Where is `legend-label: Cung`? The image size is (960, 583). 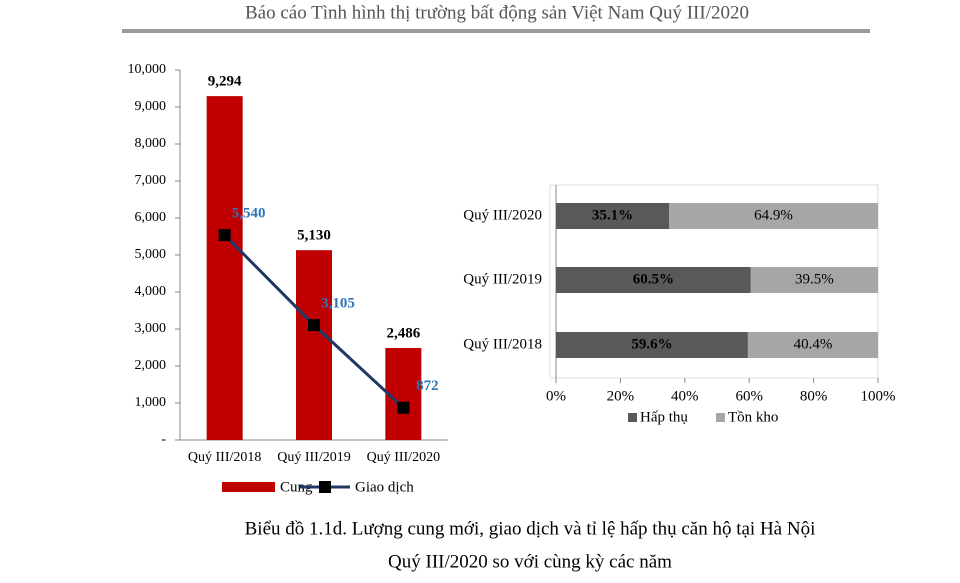
legend-label: Cung is located at coordinates (296, 487).